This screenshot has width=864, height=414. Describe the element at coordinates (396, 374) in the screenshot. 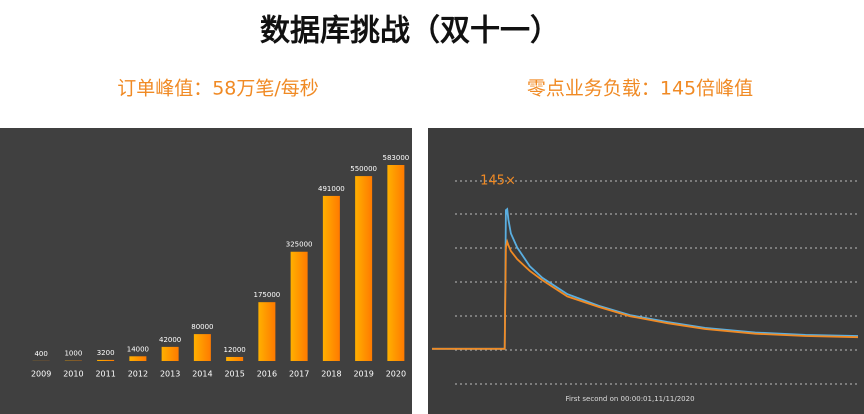

I see `x-tick-label: 2020` at that location.